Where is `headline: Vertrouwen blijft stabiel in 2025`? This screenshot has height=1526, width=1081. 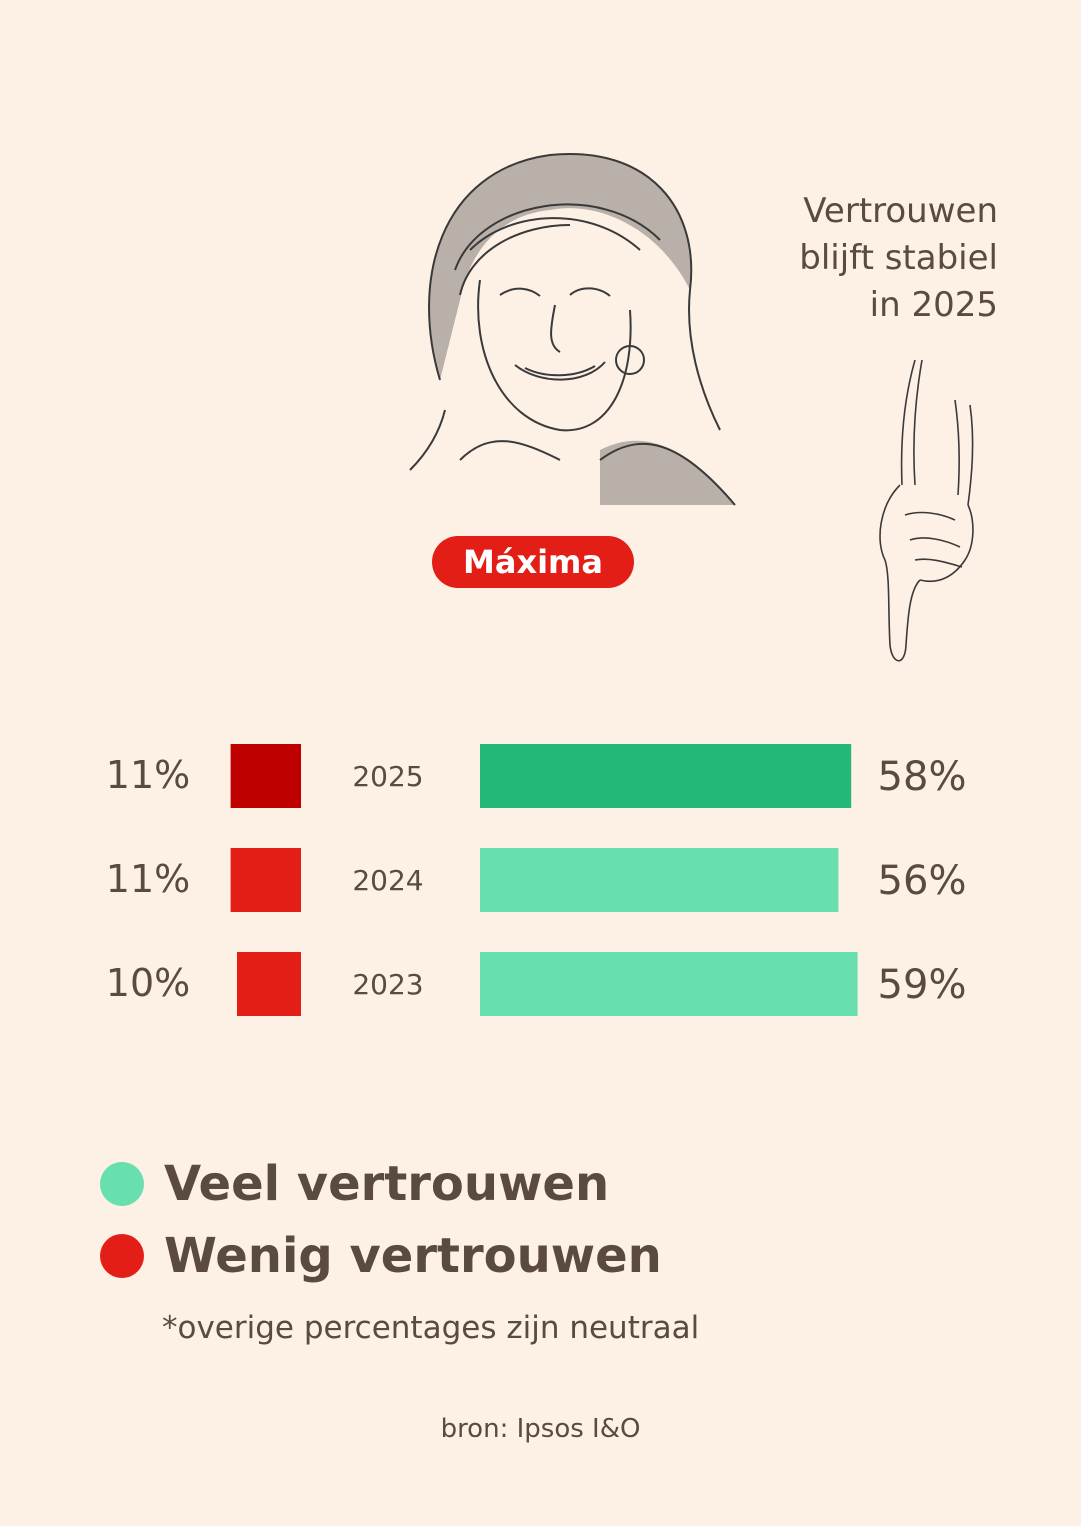
headline: Vertrouwen blijft stabiel in 2025 is located at coordinates (859, 258).